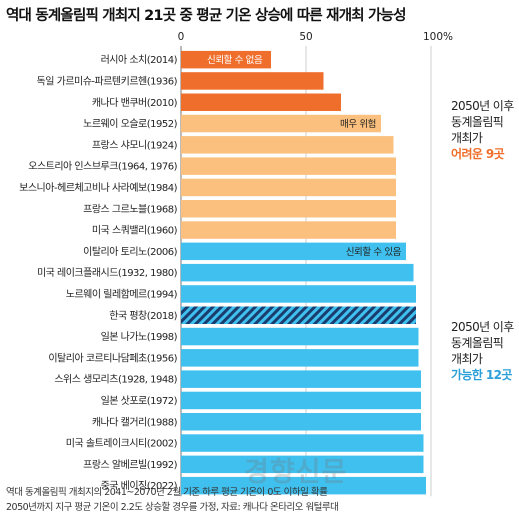  I want to click on group-a-highlight: 어려운 9곳, so click(478, 154).